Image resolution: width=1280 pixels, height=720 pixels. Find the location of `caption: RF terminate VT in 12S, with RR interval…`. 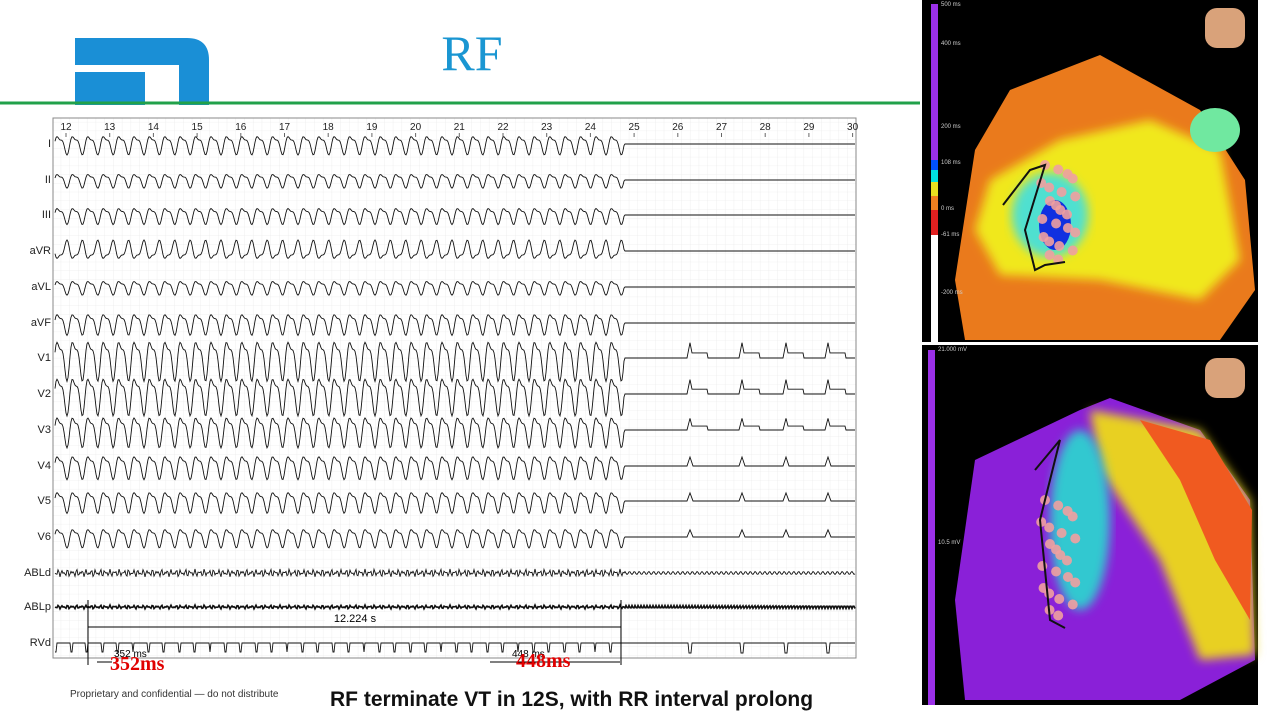

caption: RF terminate VT in 12S, with RR interval… is located at coordinates (571, 699).